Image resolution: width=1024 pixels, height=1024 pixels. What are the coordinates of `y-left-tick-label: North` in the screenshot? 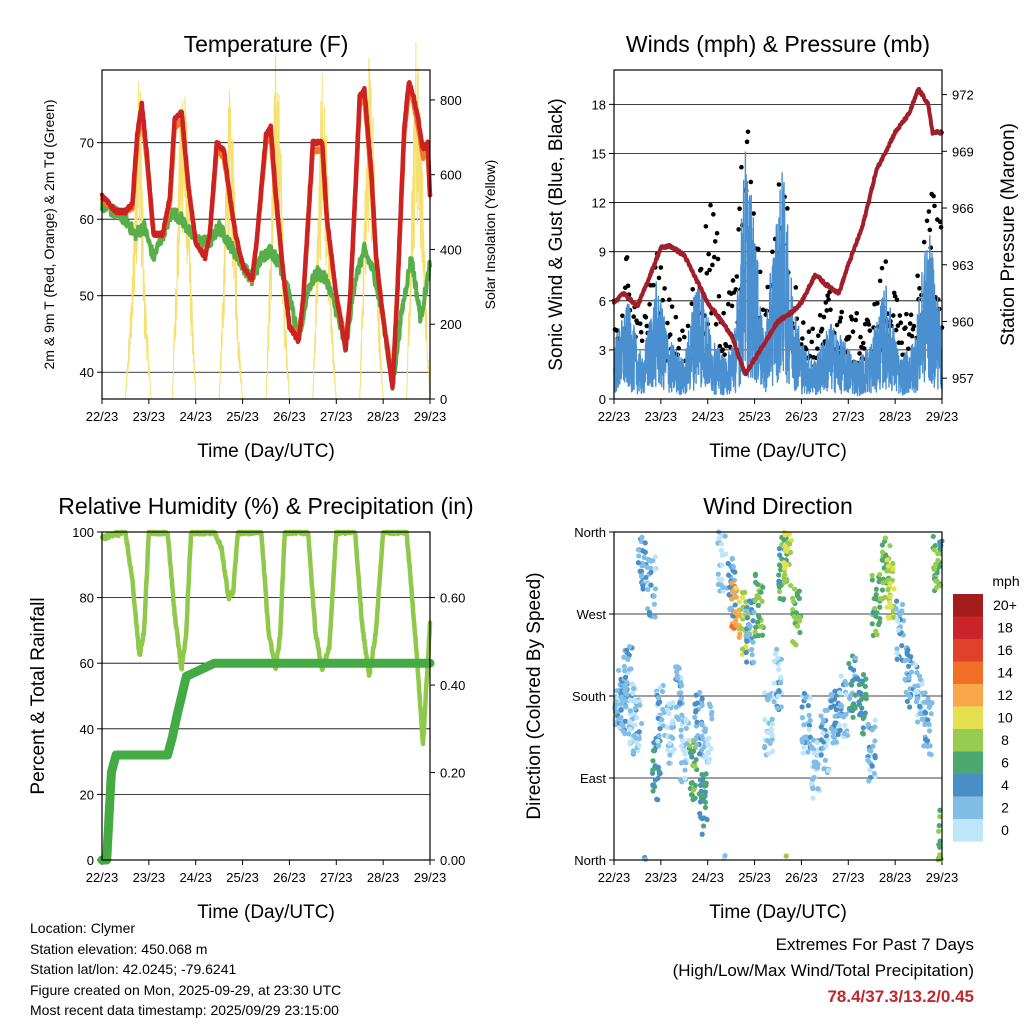 It's located at (590, 860).